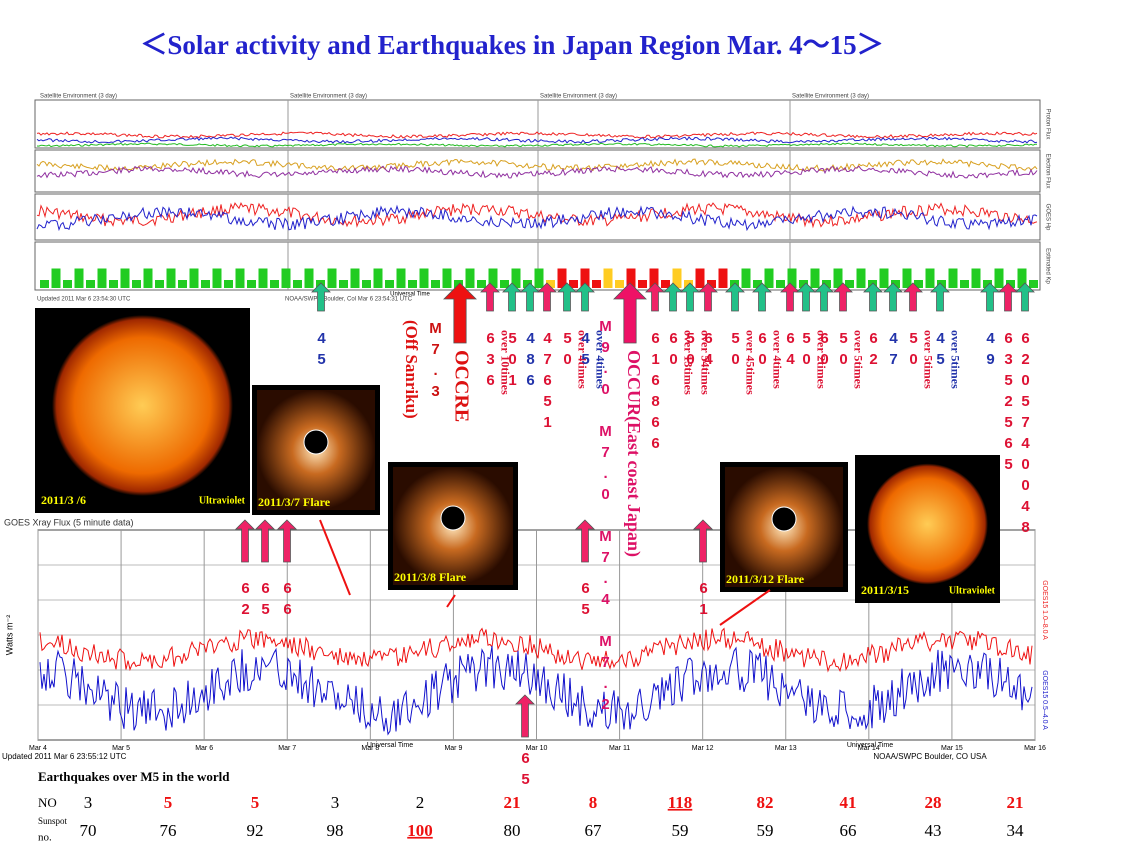  I want to click on image-caption: 2011/3/8 Flare, so click(430, 577).